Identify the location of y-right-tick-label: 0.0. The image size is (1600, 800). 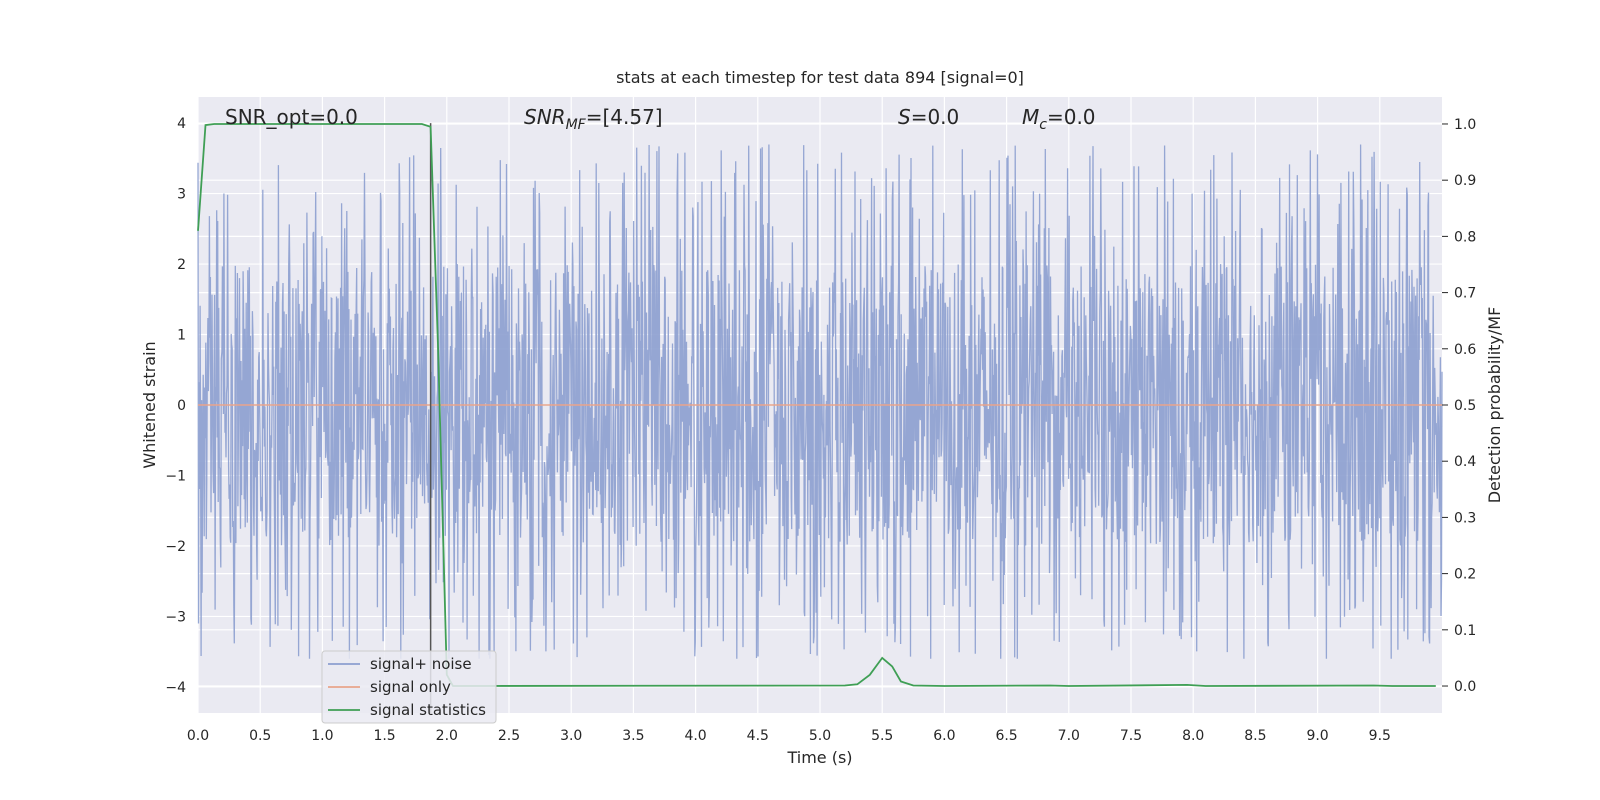
(1465, 687).